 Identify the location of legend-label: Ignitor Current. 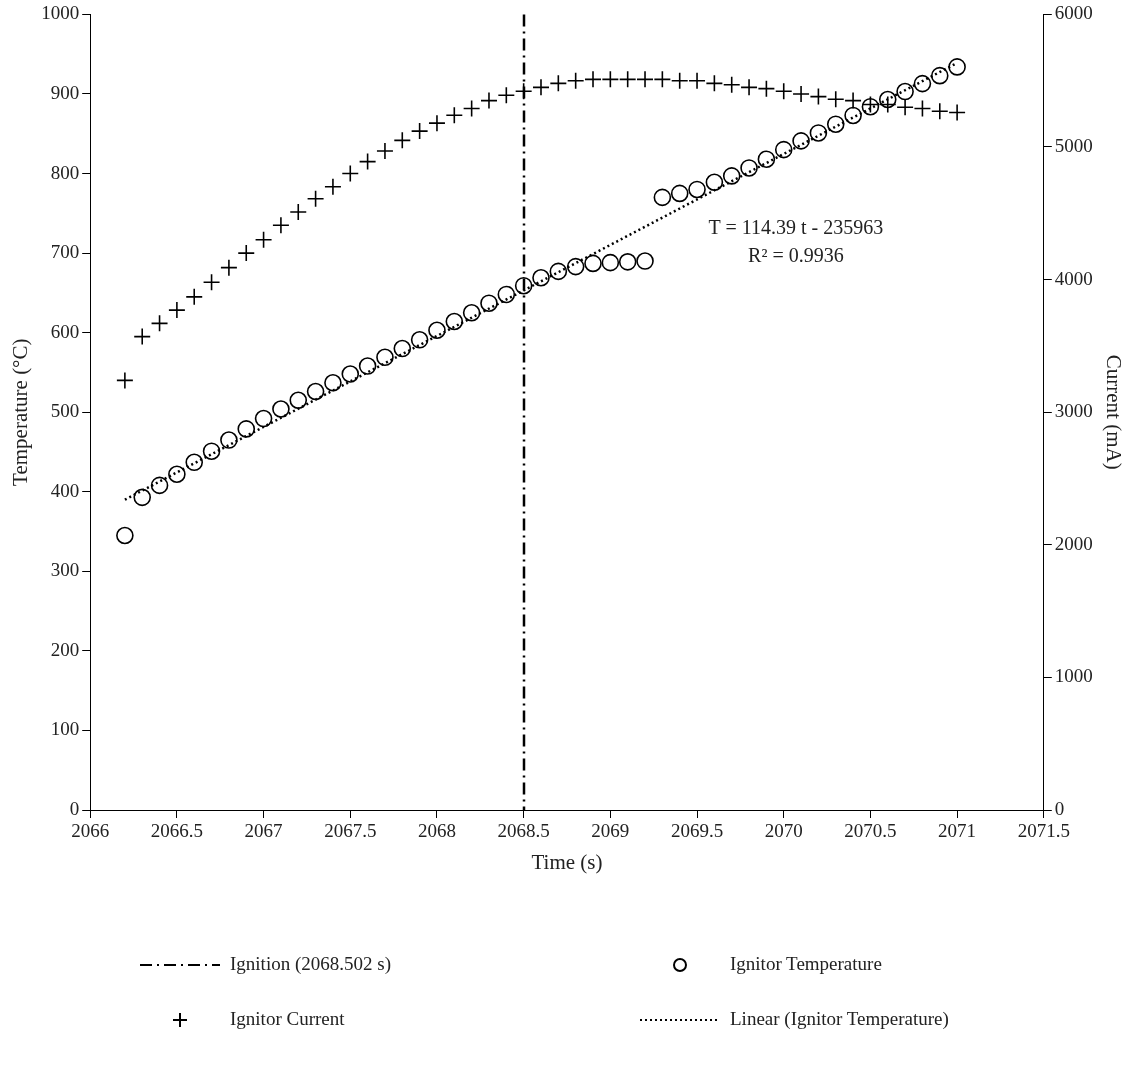
(288, 1018).